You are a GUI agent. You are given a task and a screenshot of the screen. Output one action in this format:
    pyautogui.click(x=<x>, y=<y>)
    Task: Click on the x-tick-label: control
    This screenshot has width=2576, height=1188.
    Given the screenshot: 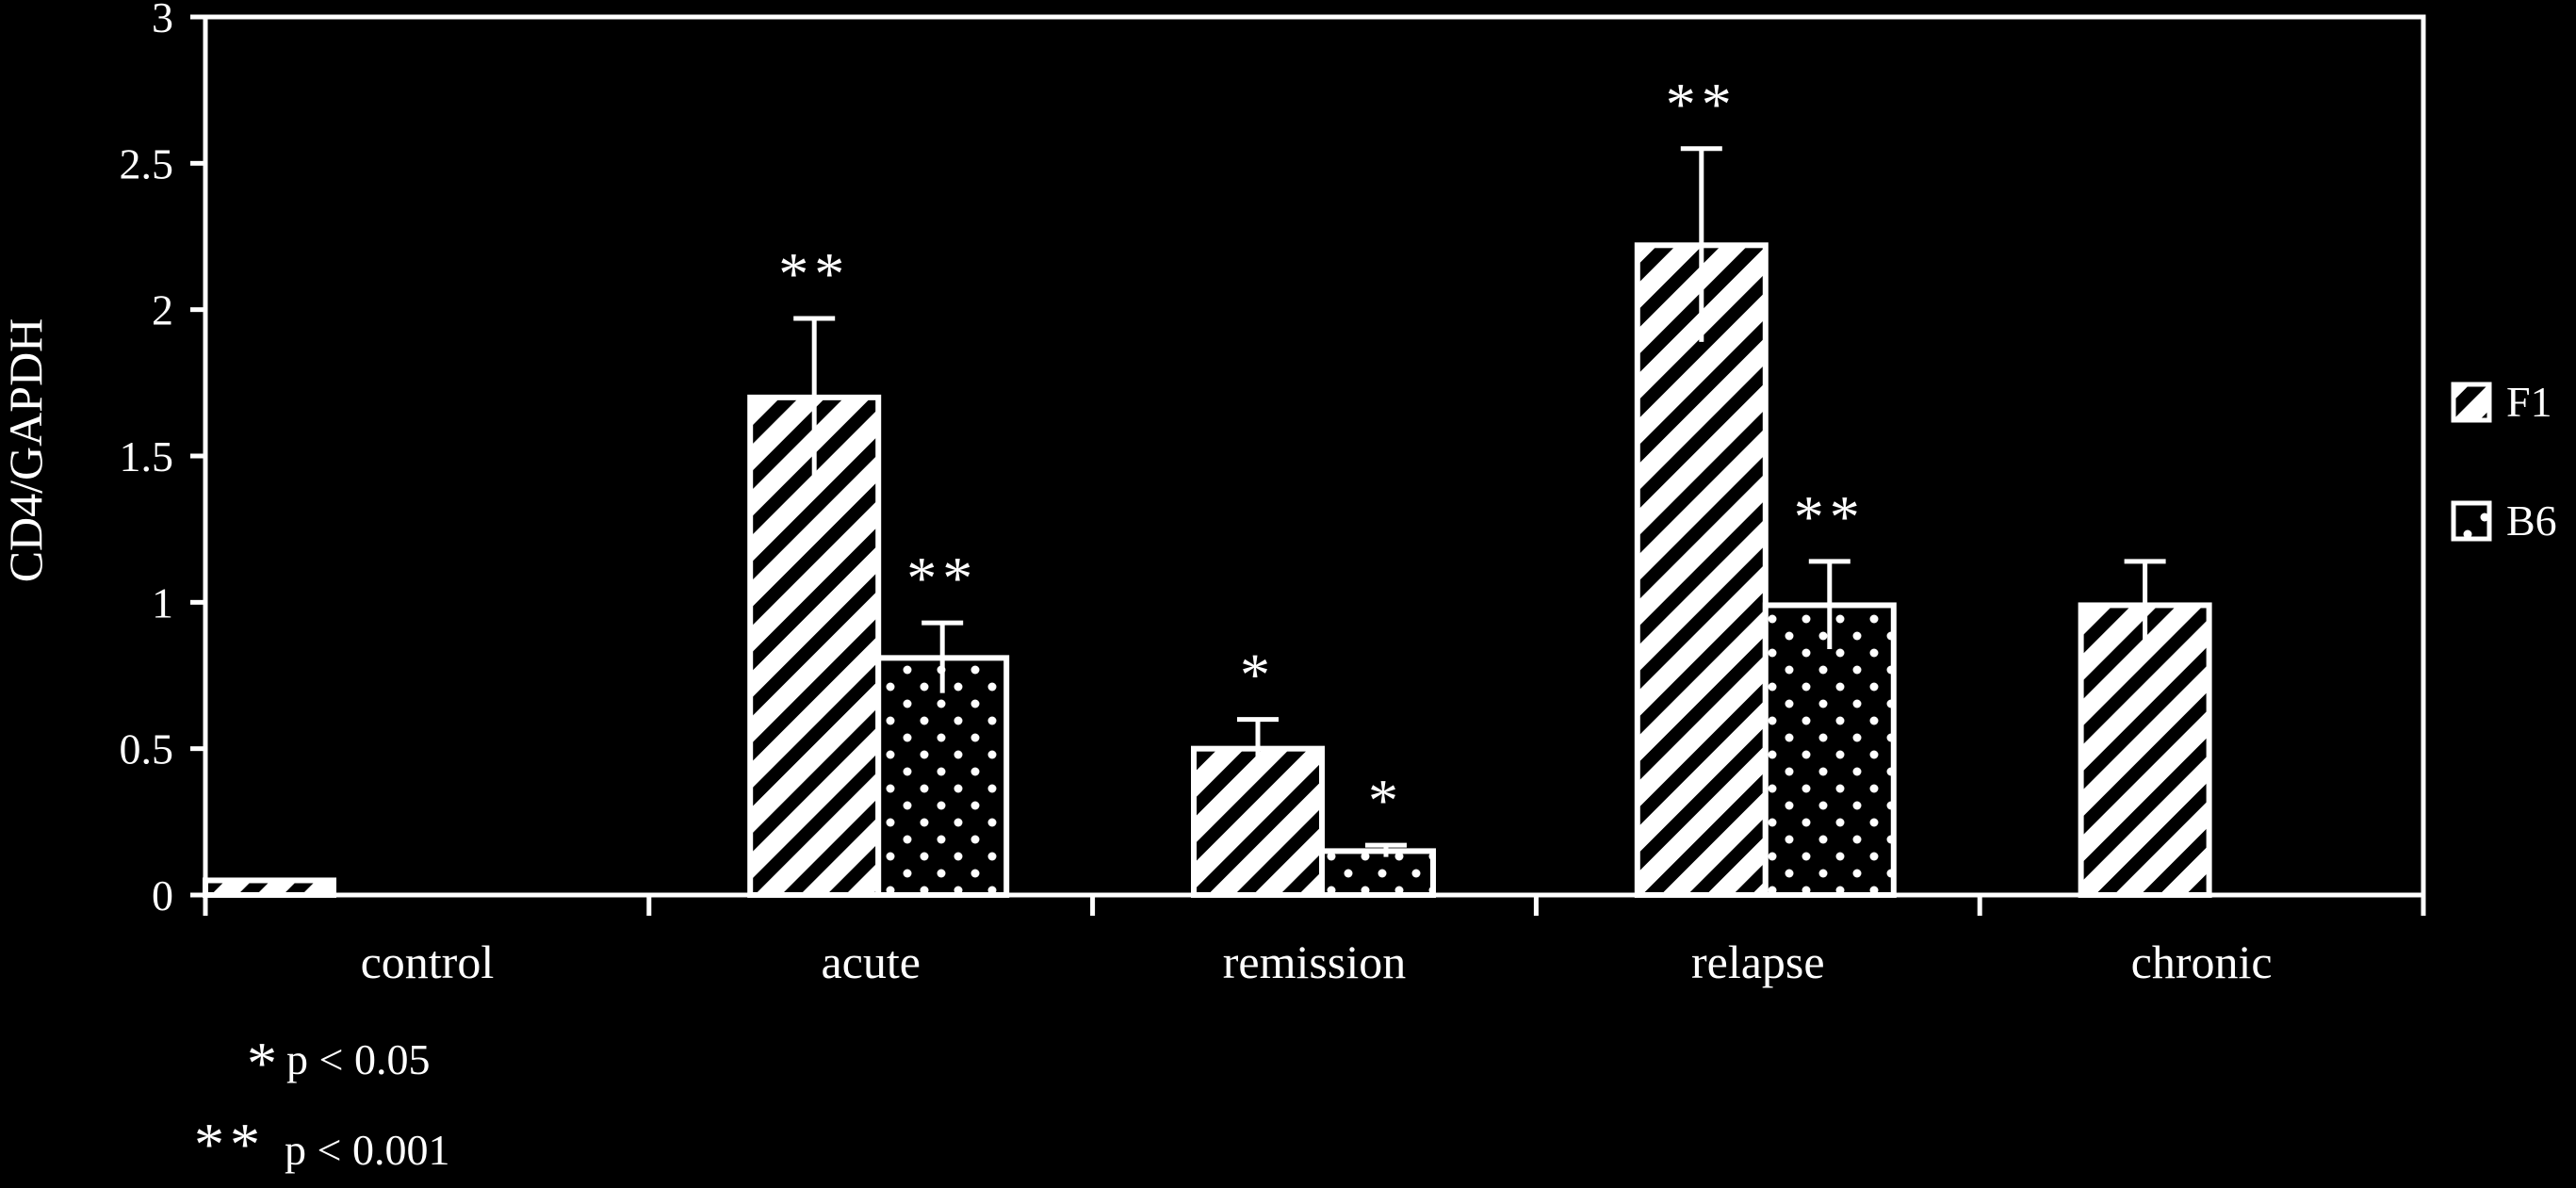 What is the action you would take?
    pyautogui.click(x=428, y=962)
    